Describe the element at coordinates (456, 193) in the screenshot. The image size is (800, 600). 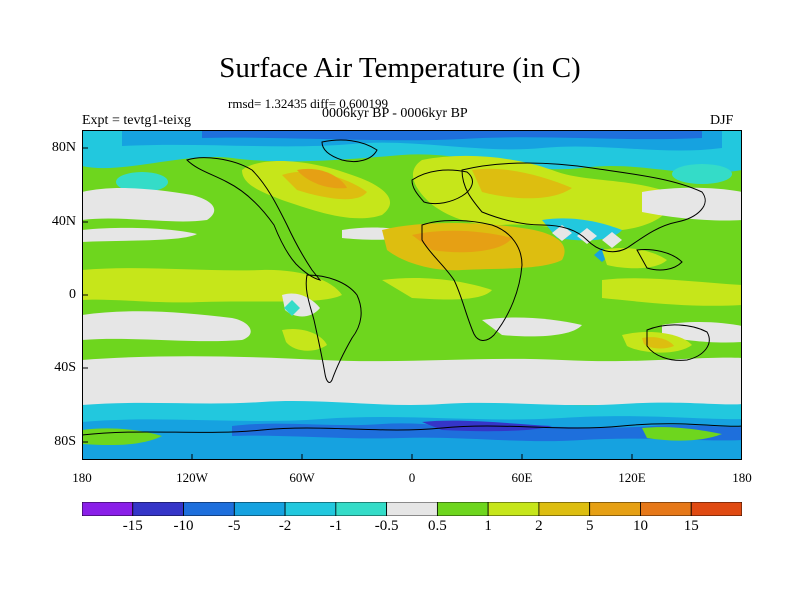
I see `northern-warm-region` at that location.